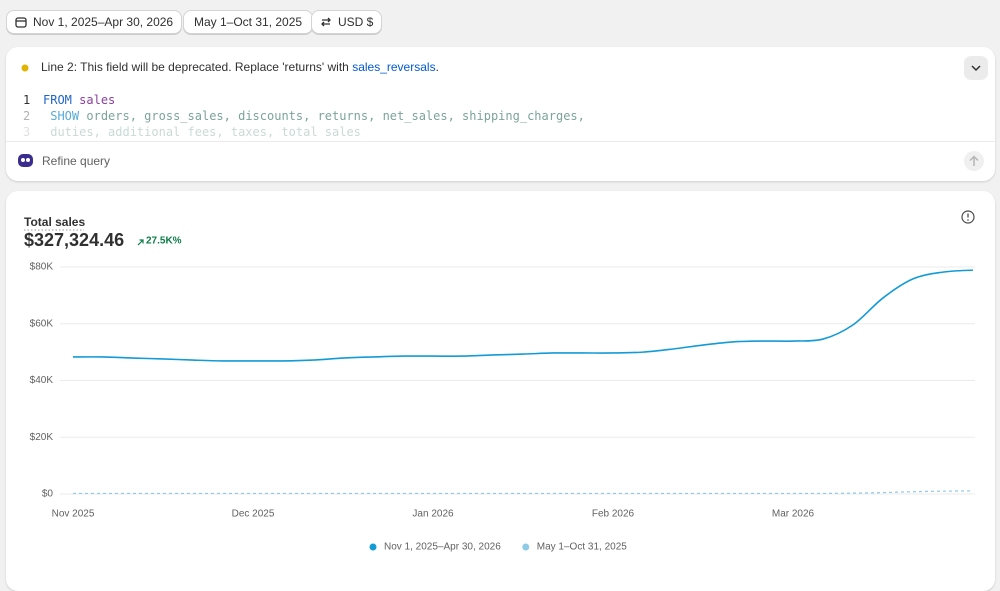  I want to click on divider, so click(500, 141).